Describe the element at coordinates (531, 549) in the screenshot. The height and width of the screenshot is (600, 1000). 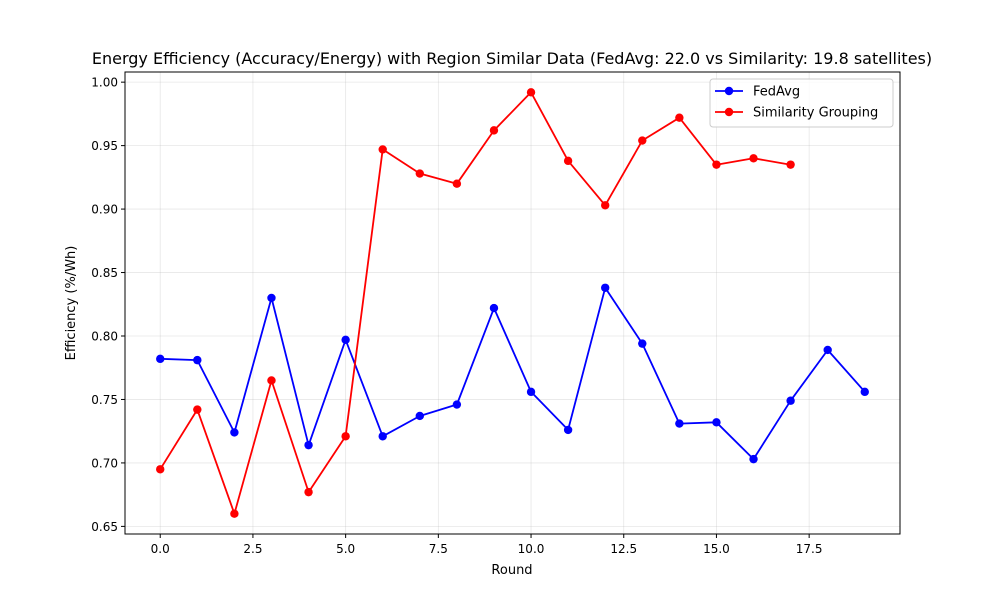
I see `x-tick-label: 10.0` at that location.